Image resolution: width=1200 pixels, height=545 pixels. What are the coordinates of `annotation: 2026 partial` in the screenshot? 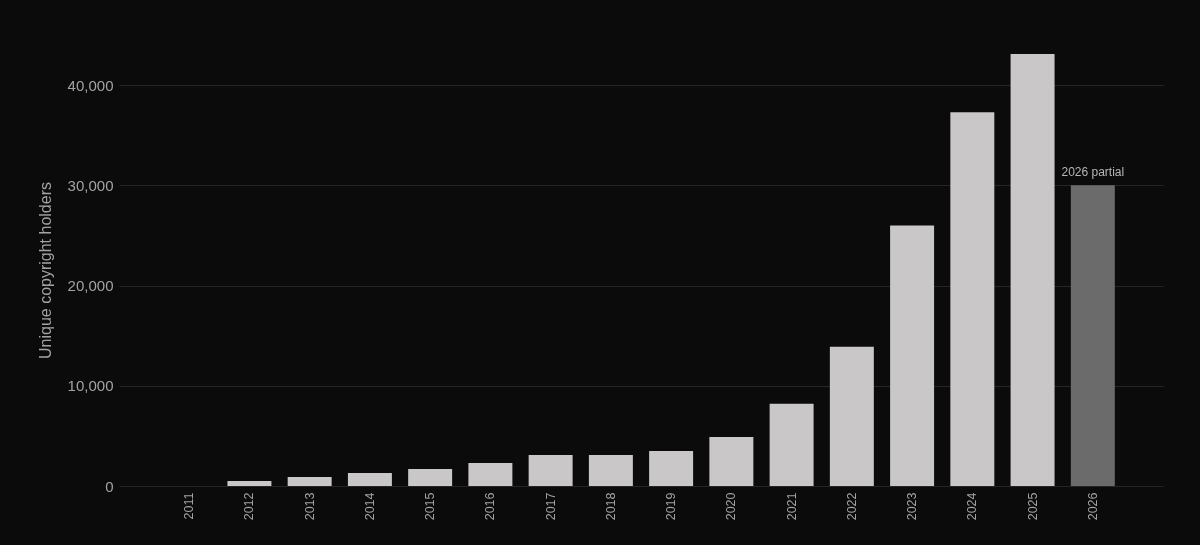 It's located at (1093, 172).